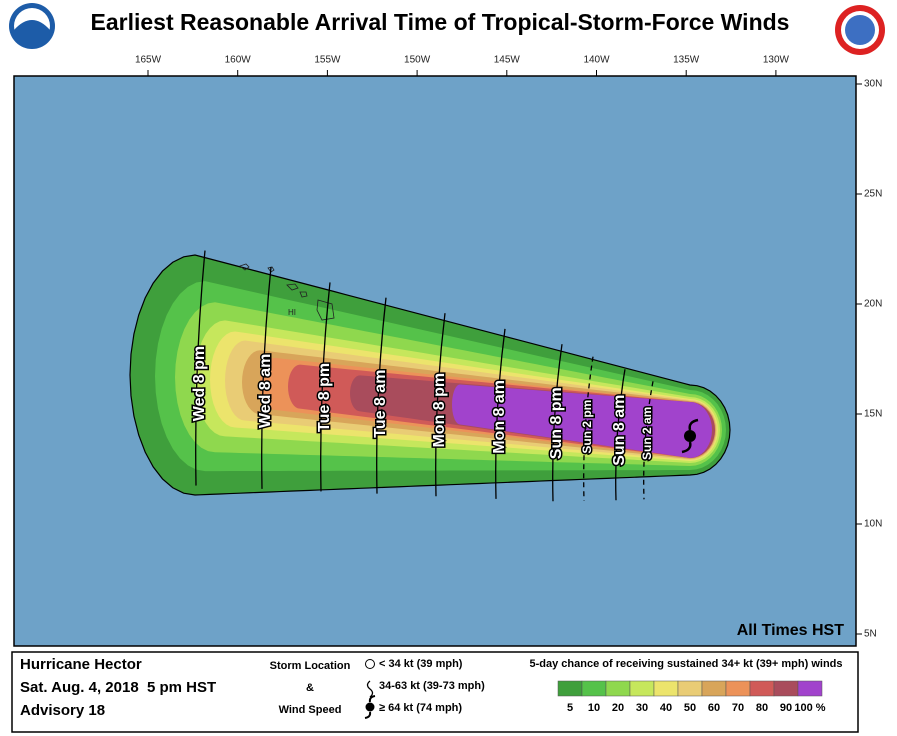 This screenshot has height=736, width=897. I want to click on lon-label: 150W, so click(417, 60).